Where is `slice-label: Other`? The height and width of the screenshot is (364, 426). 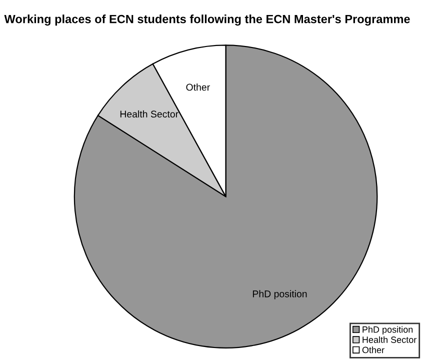
slice-label: Other is located at coordinates (198, 87).